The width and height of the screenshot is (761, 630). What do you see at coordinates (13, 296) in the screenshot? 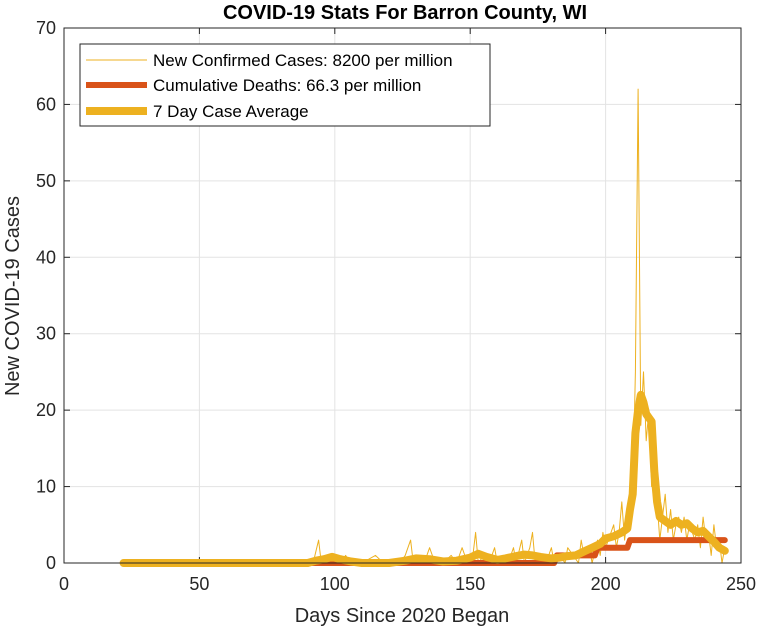
I see `y-axis-label: New COVID-19 Cases` at bounding box center [13, 296].